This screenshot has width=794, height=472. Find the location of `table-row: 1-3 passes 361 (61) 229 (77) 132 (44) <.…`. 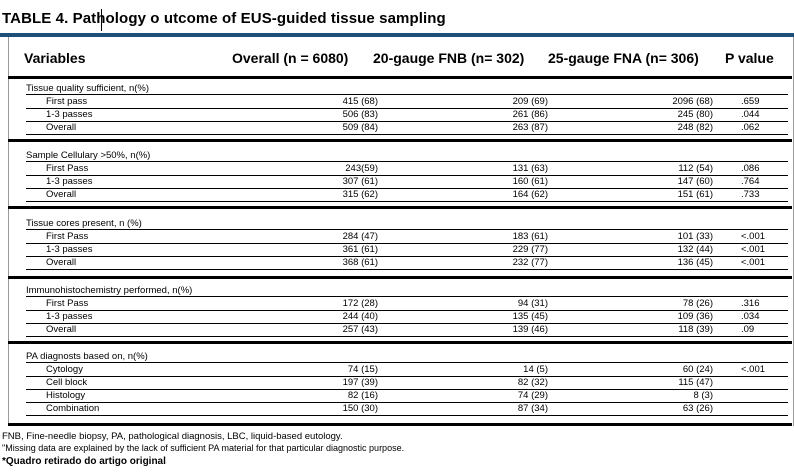

table-row: 1-3 passes 361 (61) 229 (77) 132 (44) <.… is located at coordinates (407, 250).